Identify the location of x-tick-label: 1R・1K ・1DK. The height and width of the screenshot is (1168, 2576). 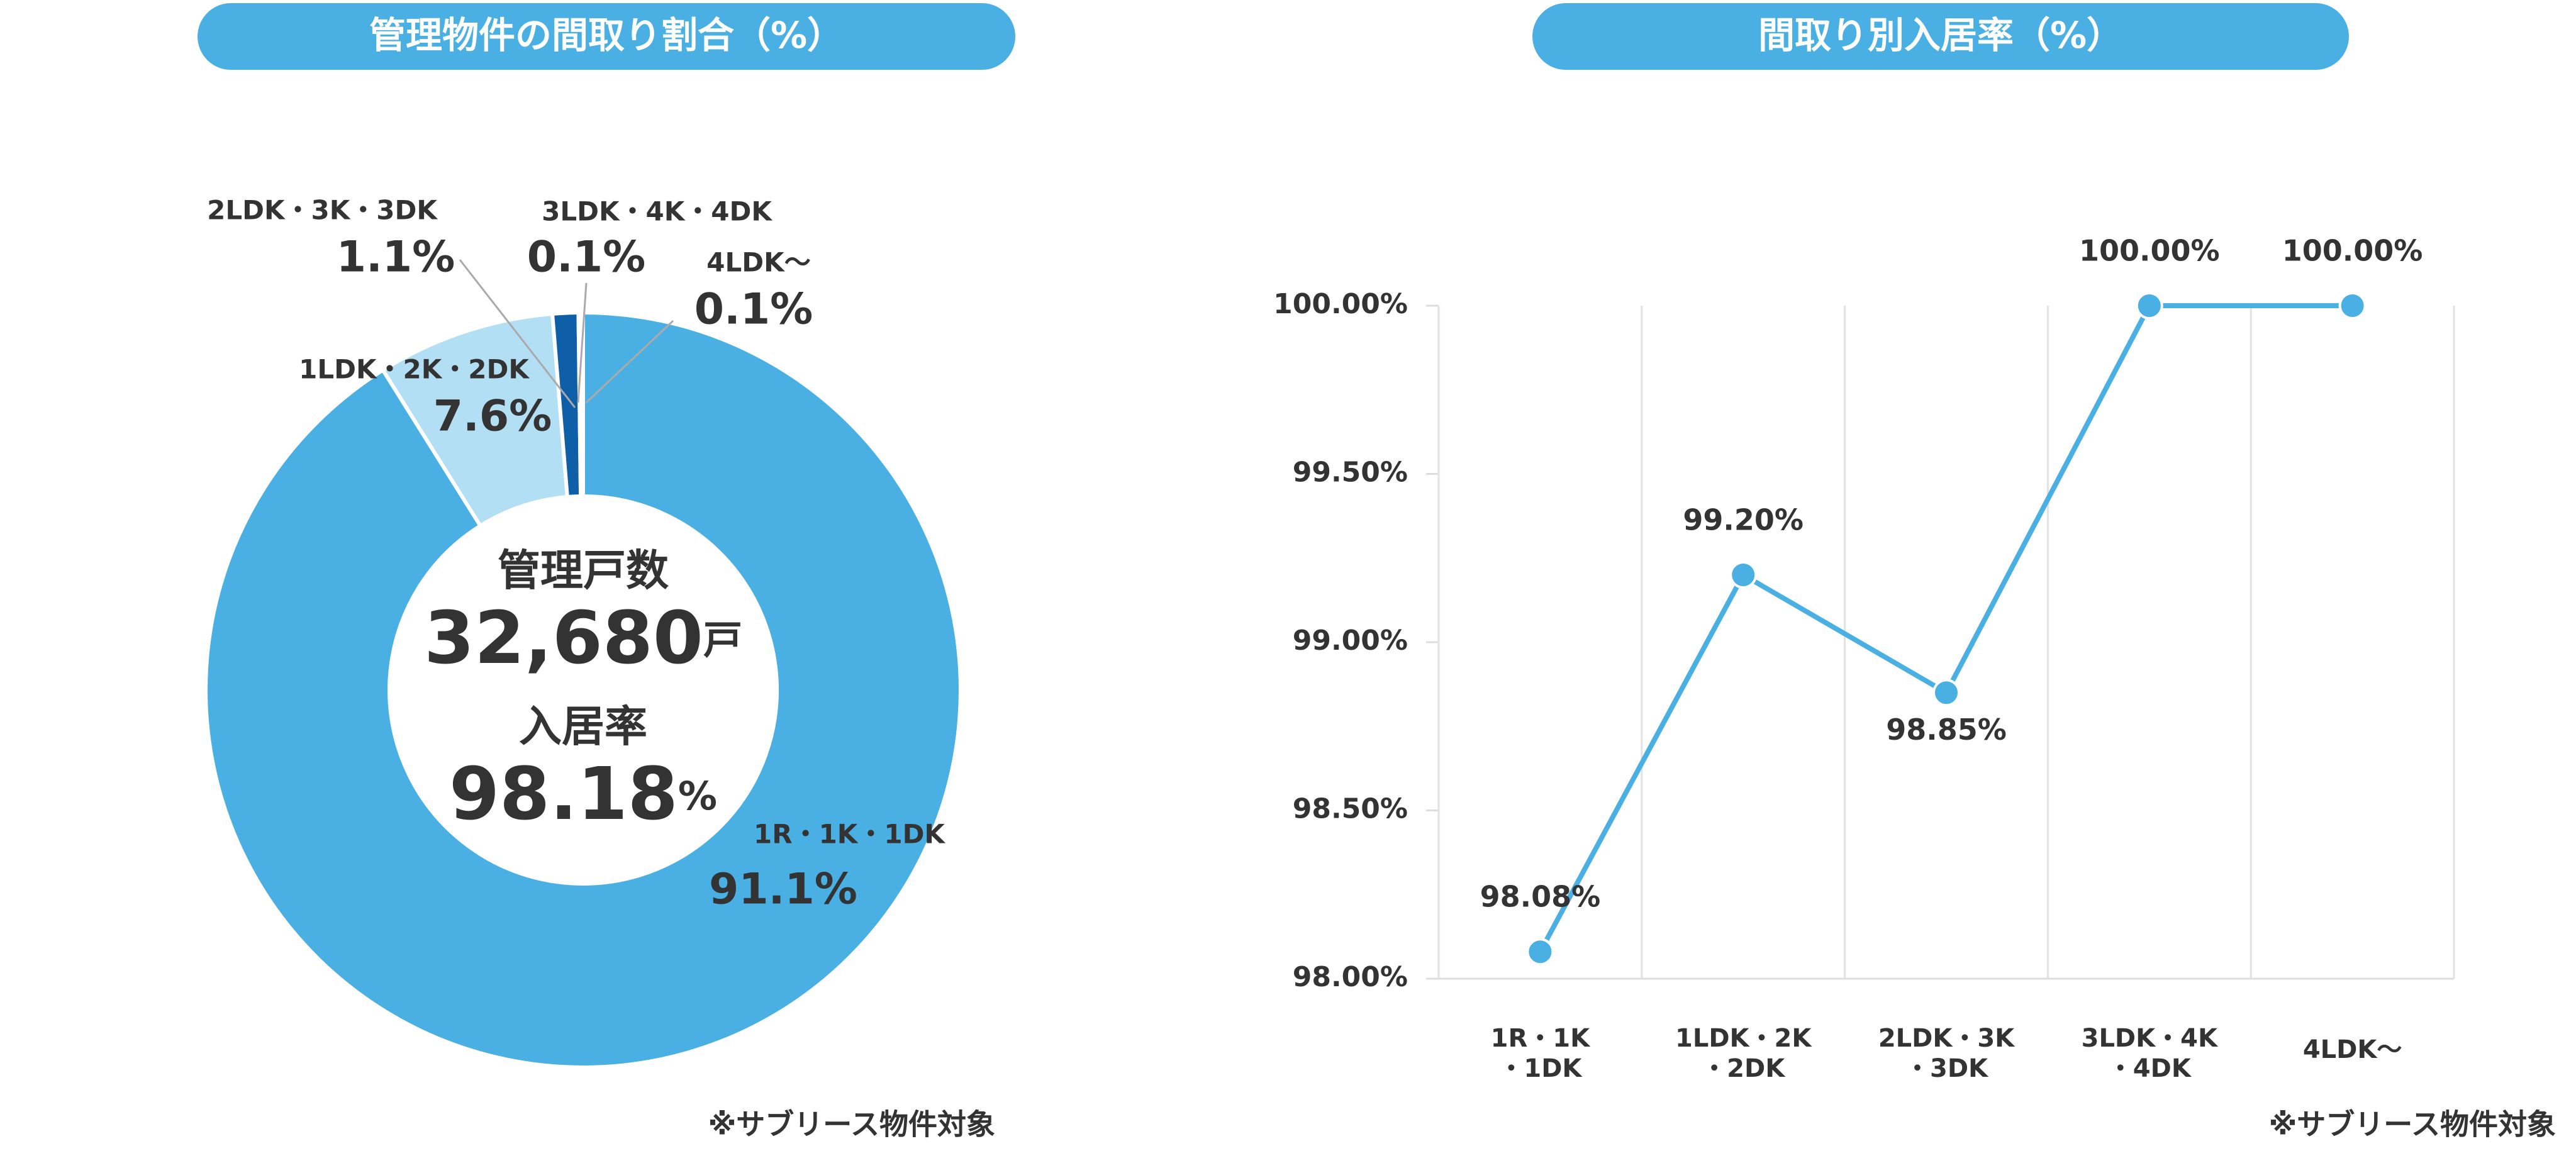
(1541, 1053).